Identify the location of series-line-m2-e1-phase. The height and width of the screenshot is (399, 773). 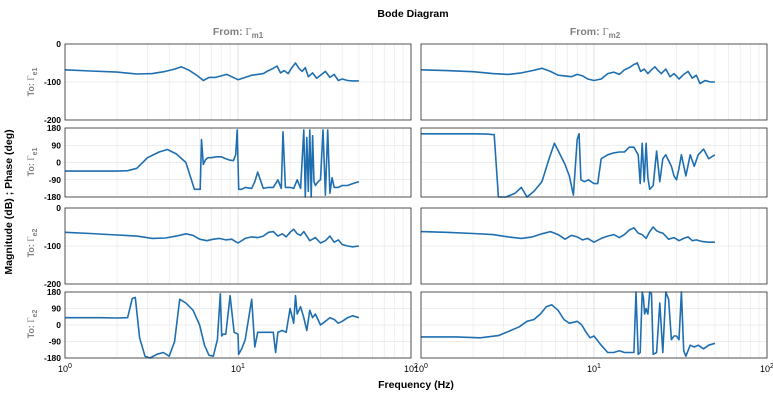
(568, 165).